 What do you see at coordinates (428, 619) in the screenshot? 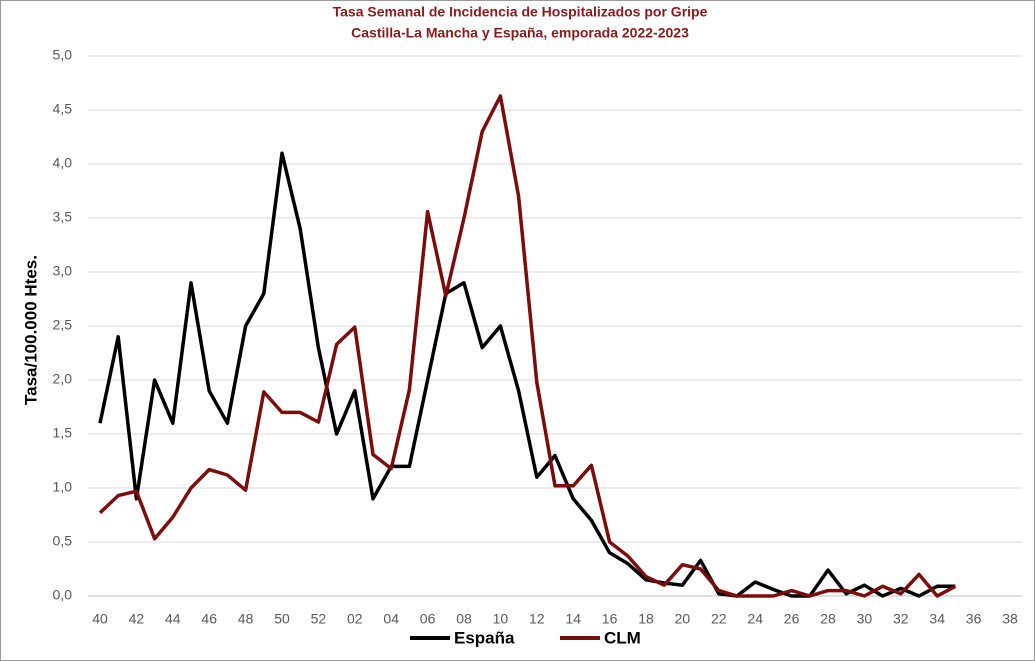
I see `x-tick-label: 06` at bounding box center [428, 619].